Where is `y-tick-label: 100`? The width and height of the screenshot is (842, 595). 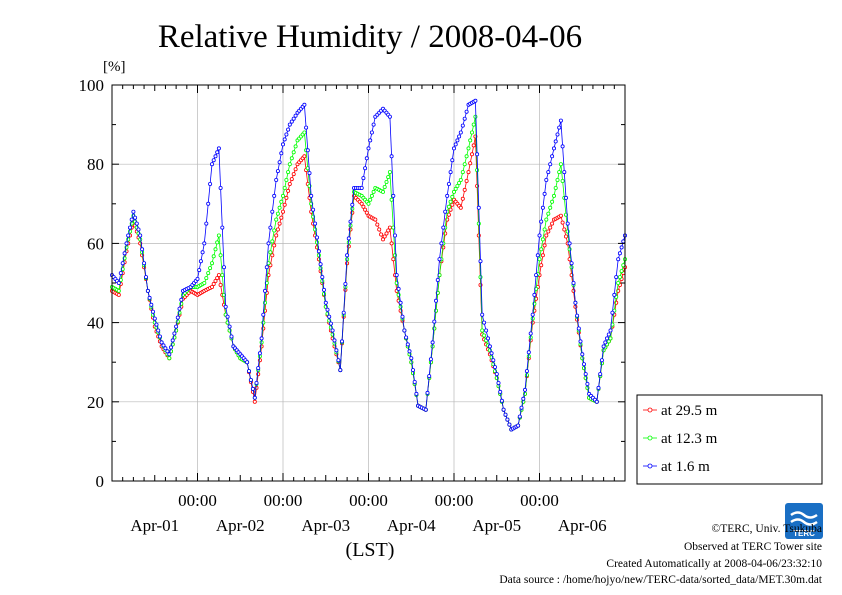 y-tick-label: 100 is located at coordinates (92, 85).